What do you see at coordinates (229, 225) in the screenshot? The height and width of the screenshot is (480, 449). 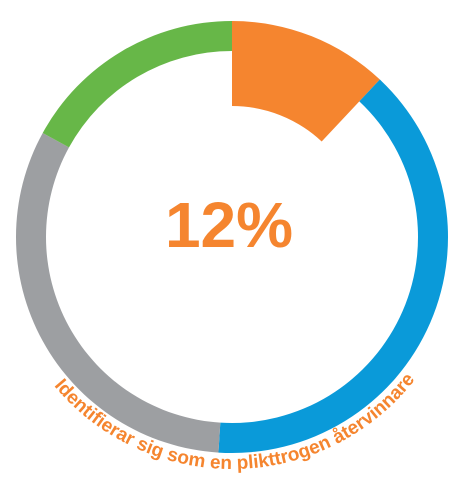 I see `center-value-label: 12%` at bounding box center [229, 225].